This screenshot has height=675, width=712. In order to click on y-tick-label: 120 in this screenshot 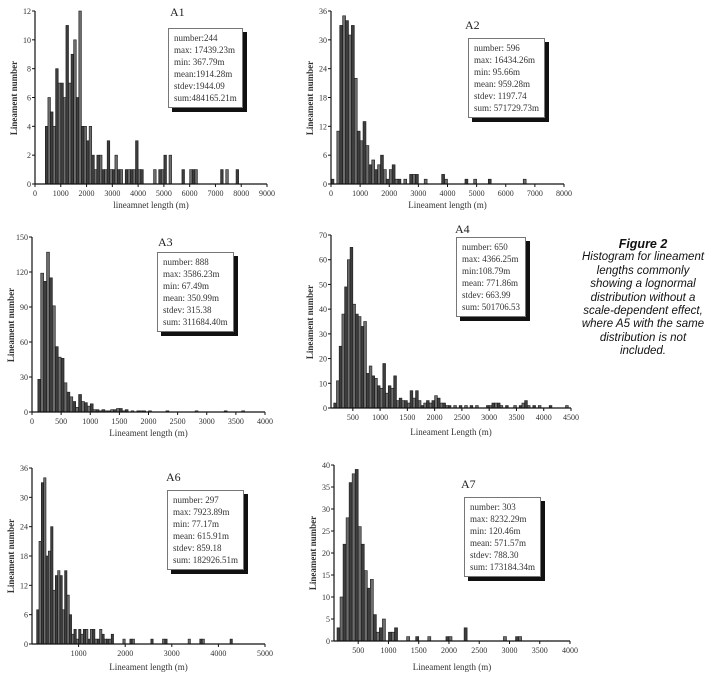, I will do `click(22, 272)`.